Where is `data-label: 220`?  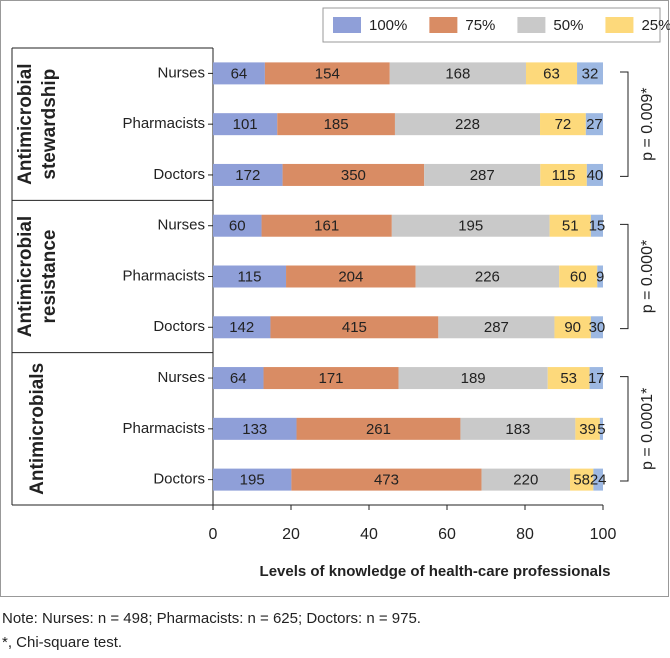 data-label: 220 is located at coordinates (525, 480).